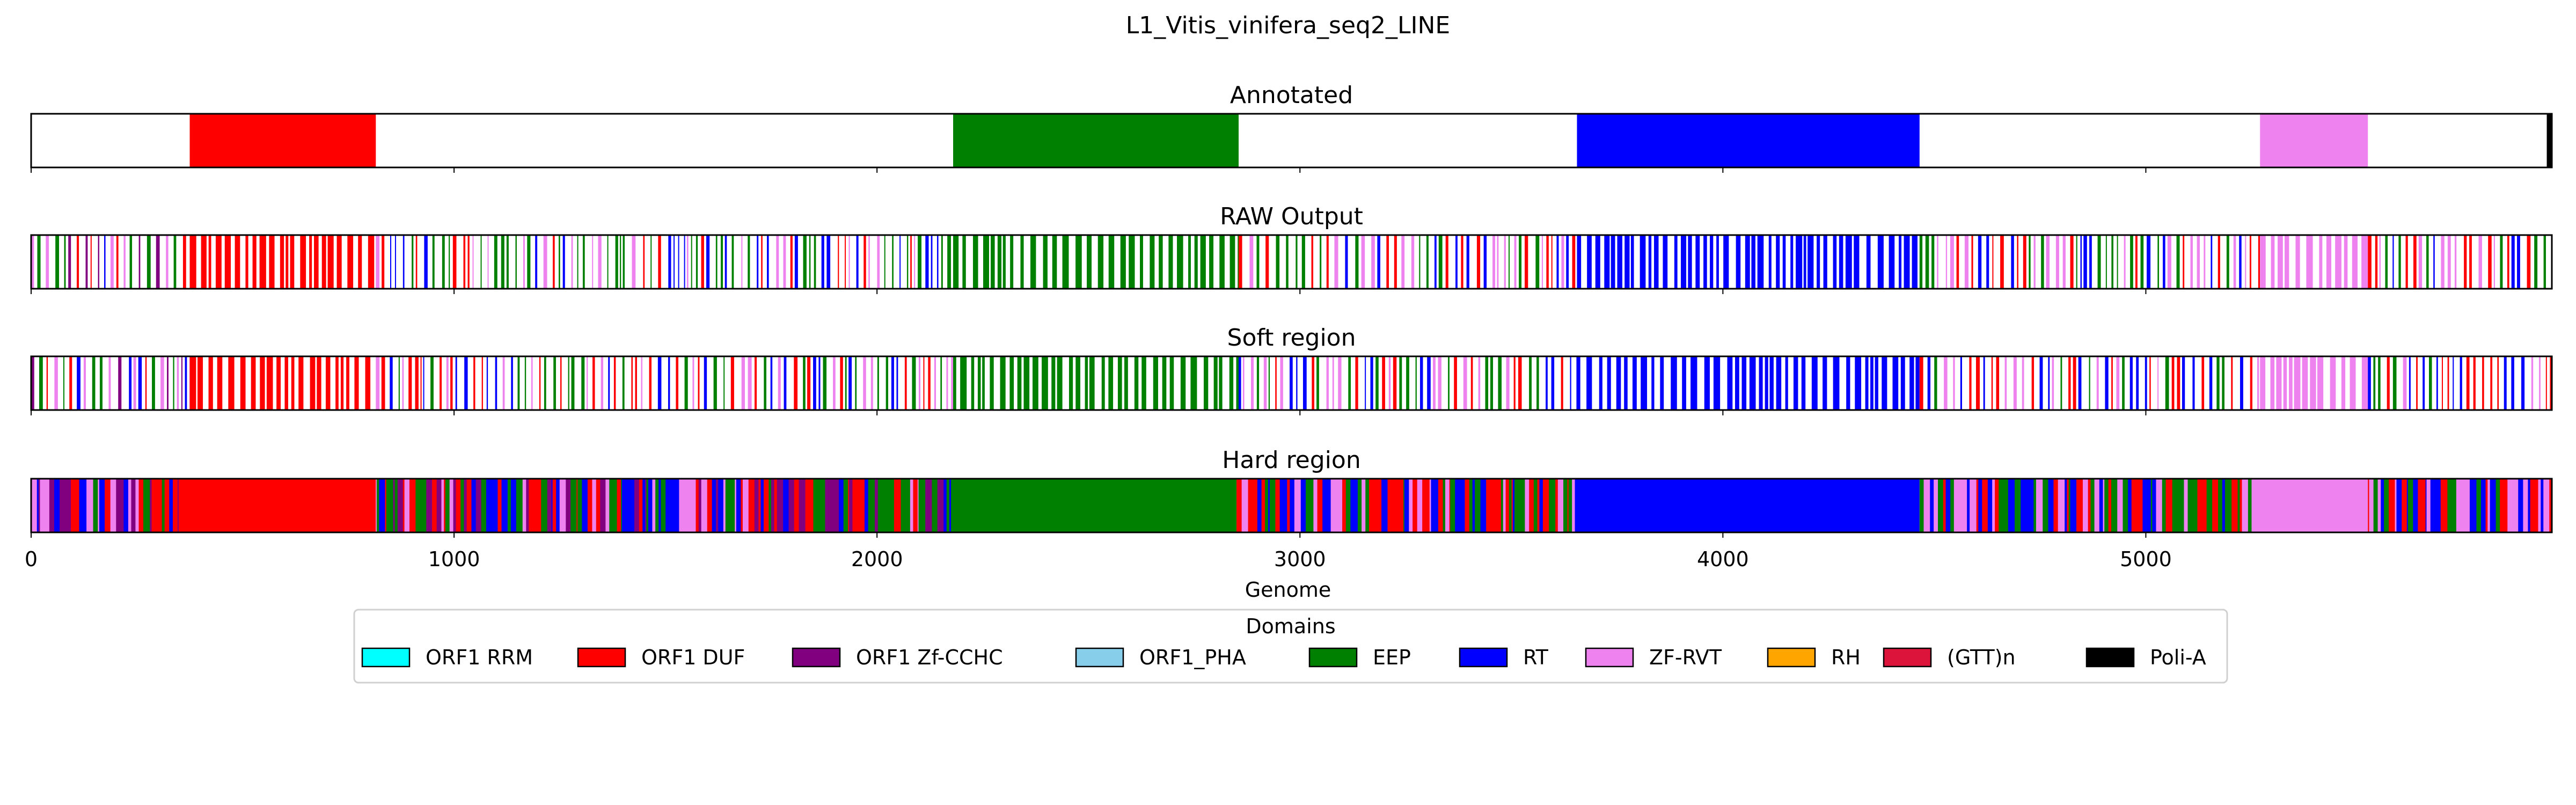  What do you see at coordinates (1291, 492) in the screenshot?
I see `hard-region-track: Hard region` at bounding box center [1291, 492].